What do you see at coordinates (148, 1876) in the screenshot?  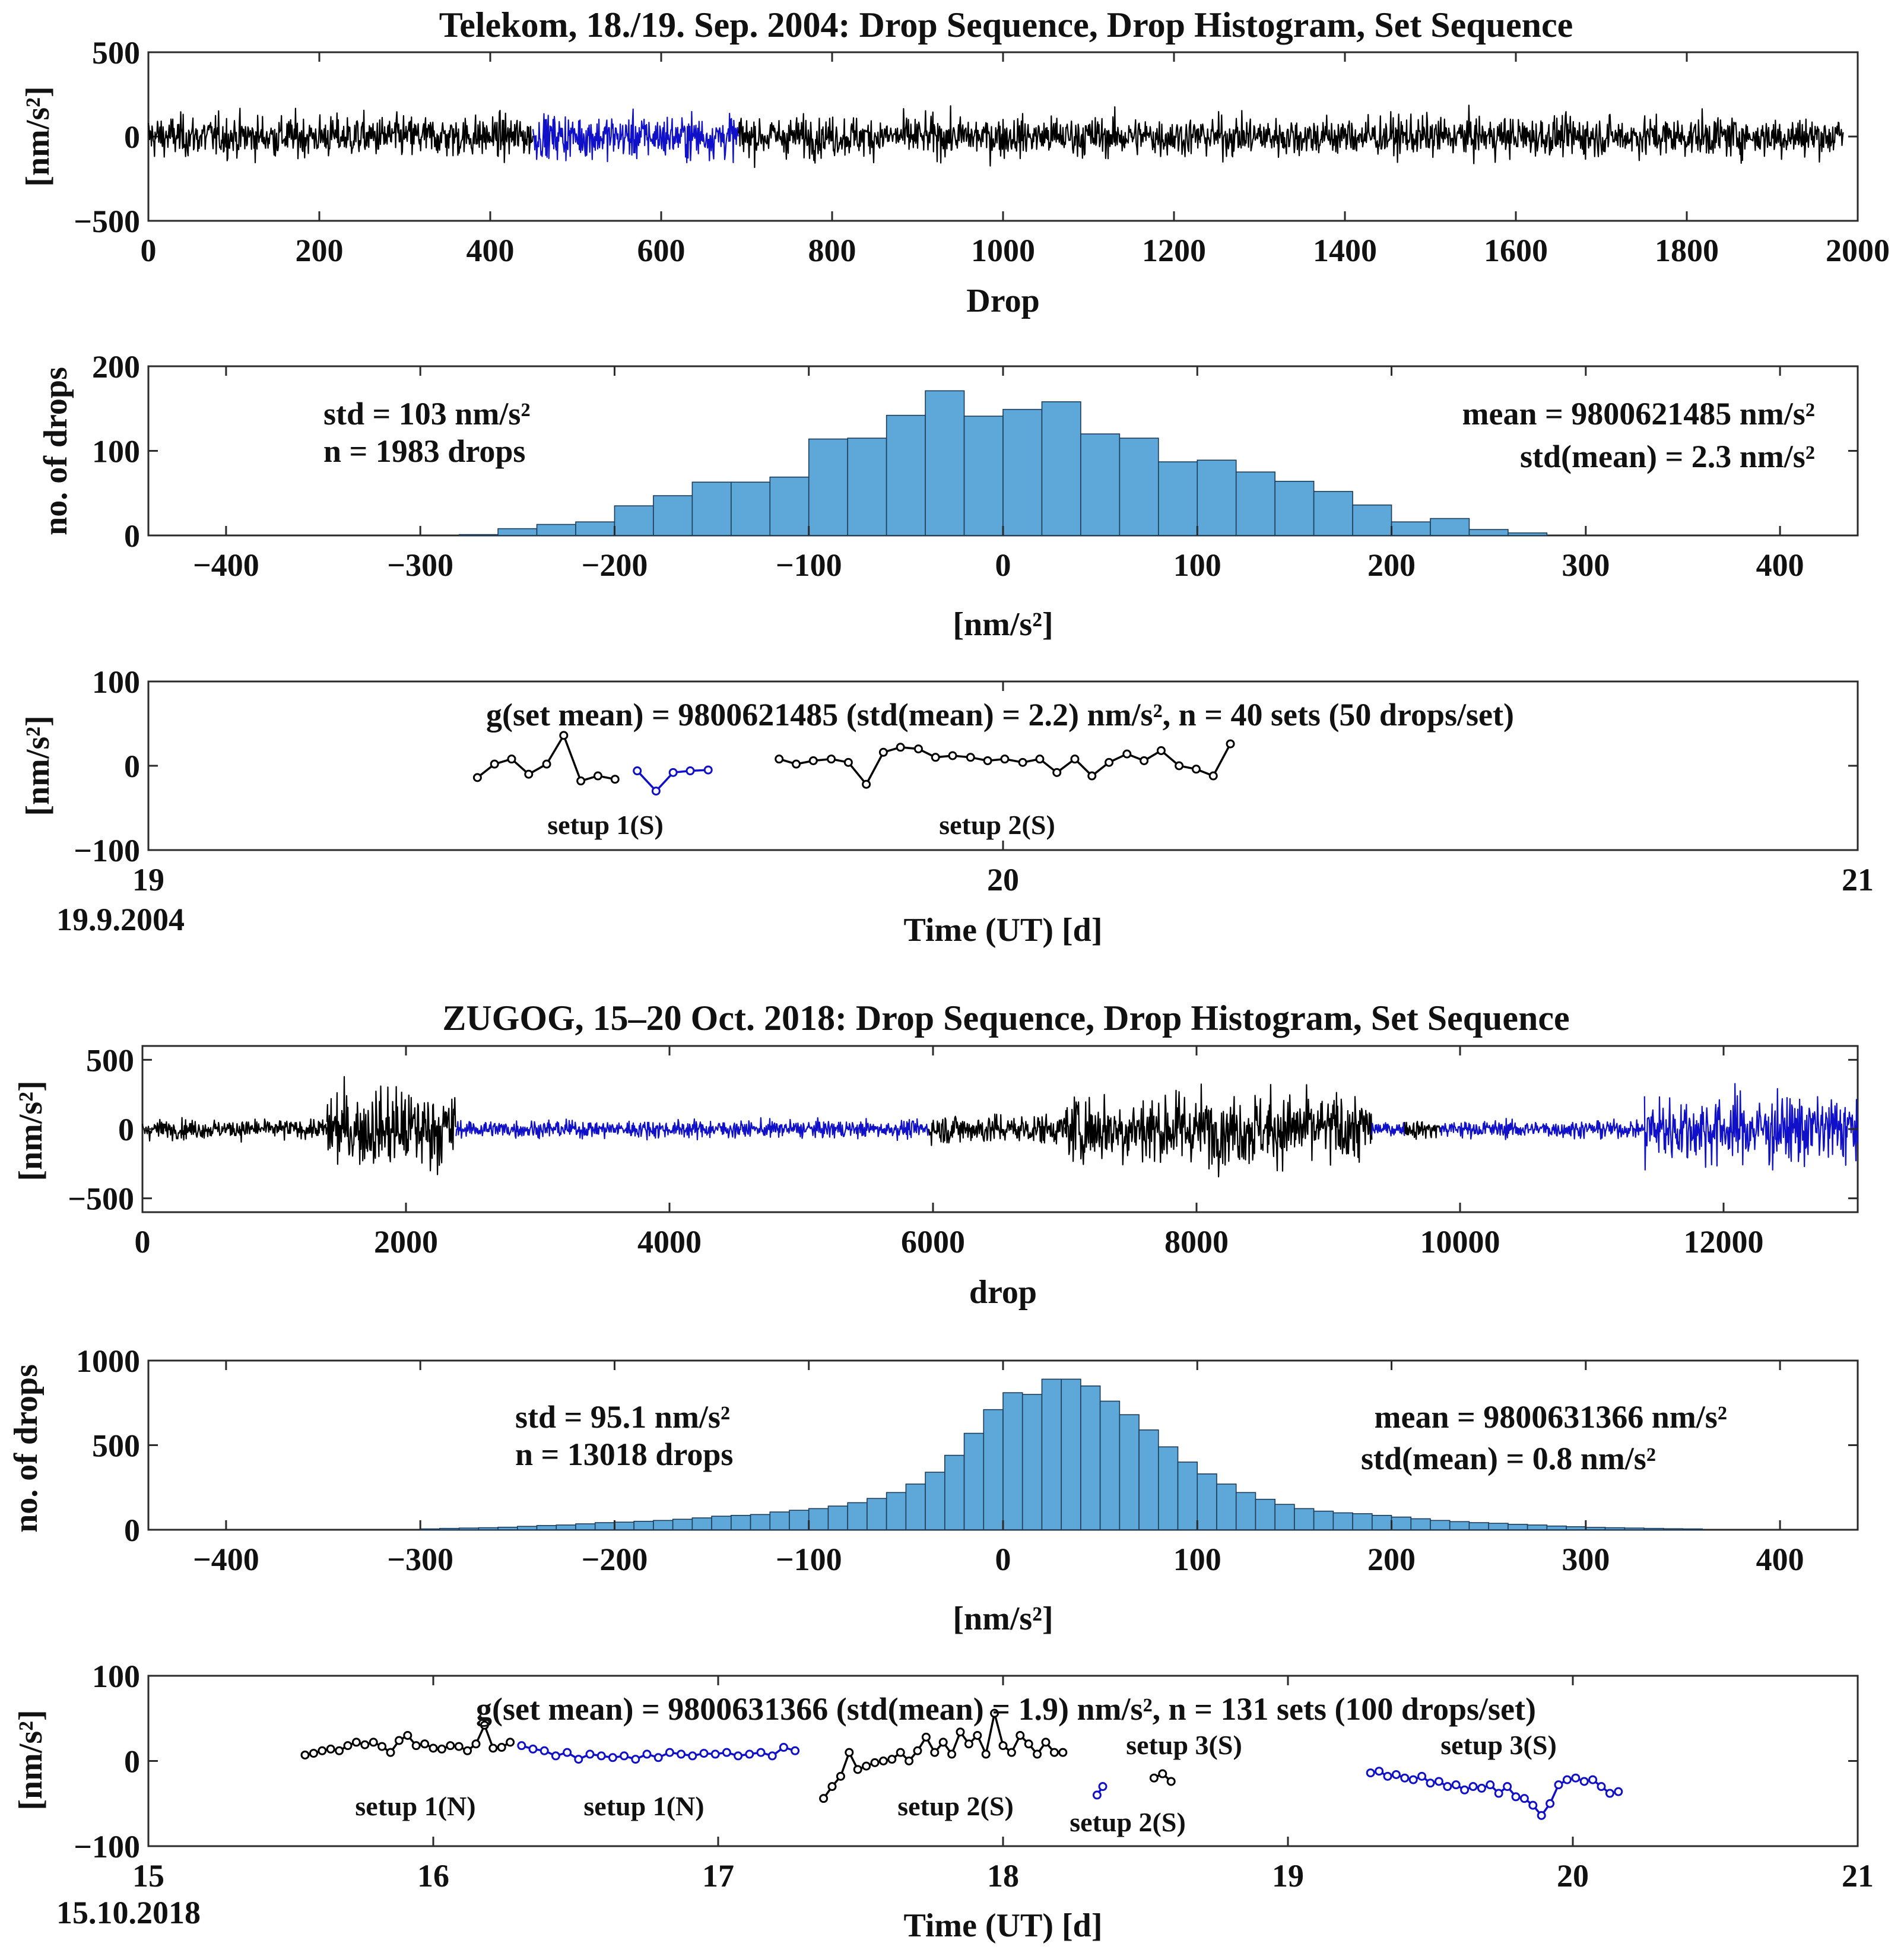 I see `x-tick-label: 15` at bounding box center [148, 1876].